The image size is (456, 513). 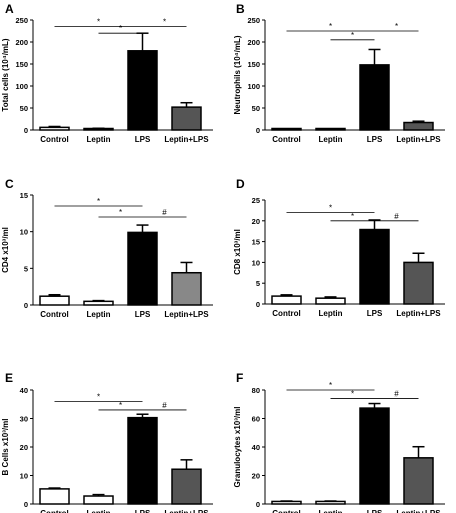 What do you see at coordinates (256, 390) in the screenshot?
I see `y-tick-label: 80` at bounding box center [256, 390].